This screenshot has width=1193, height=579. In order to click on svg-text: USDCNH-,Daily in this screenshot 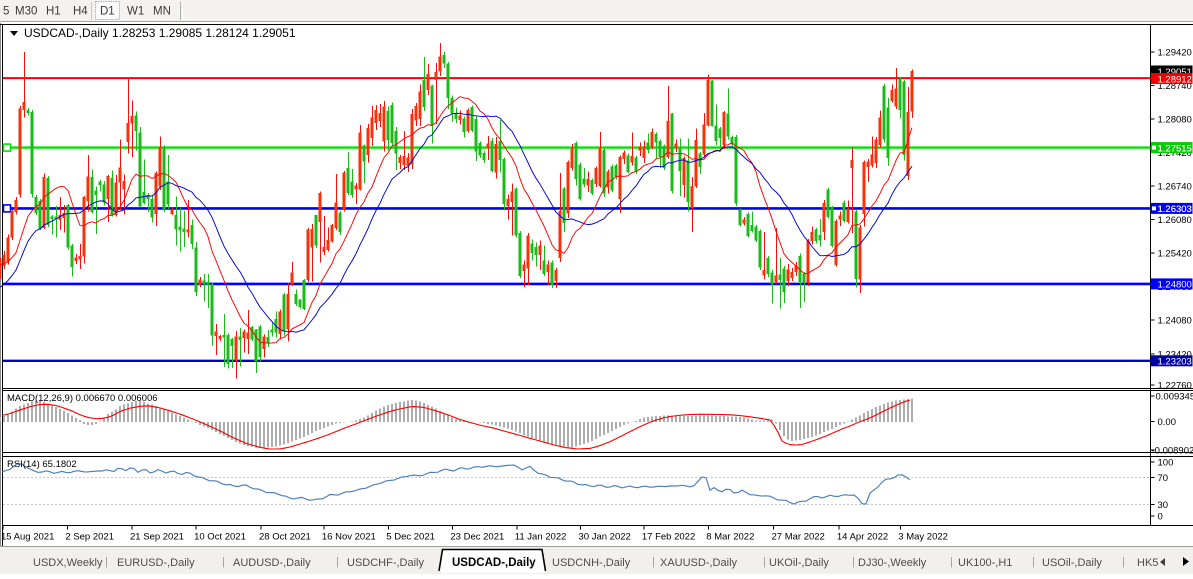, I will do `click(591, 563)`.